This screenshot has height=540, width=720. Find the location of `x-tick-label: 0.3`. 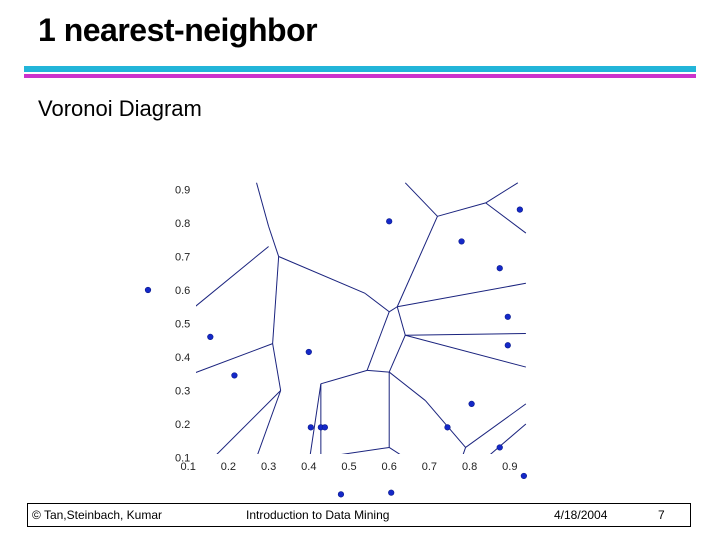

x-tick-label: 0.3 is located at coordinates (268, 467).